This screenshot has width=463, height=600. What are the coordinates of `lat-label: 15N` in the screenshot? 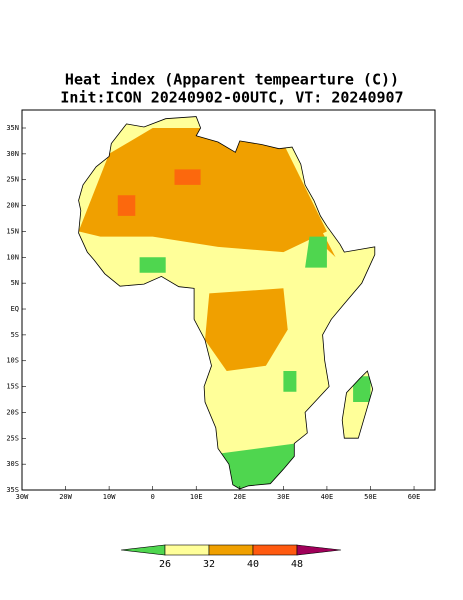 It's located at (12, 231).